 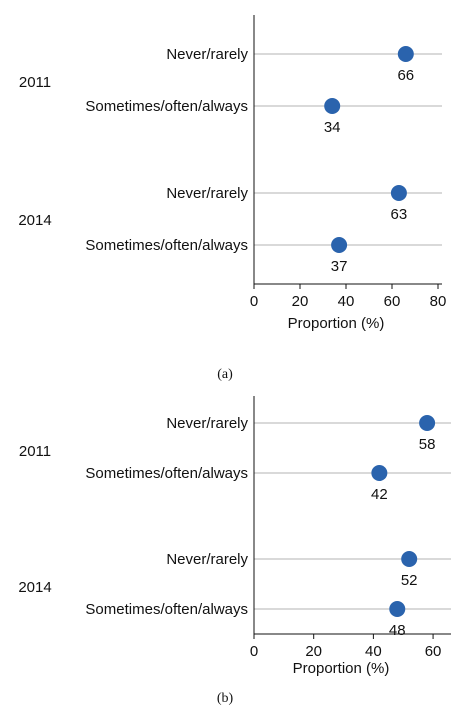 What do you see at coordinates (339, 266) in the screenshot?
I see `data-label: 37` at bounding box center [339, 266].